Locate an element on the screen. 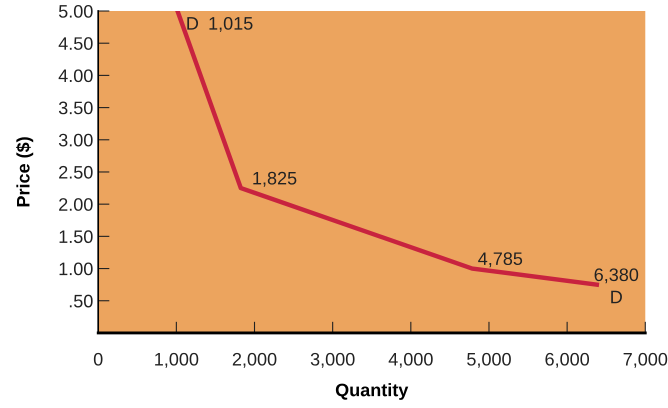 The height and width of the screenshot is (408, 668). y-tick-label: 1.50 is located at coordinates (76, 237).